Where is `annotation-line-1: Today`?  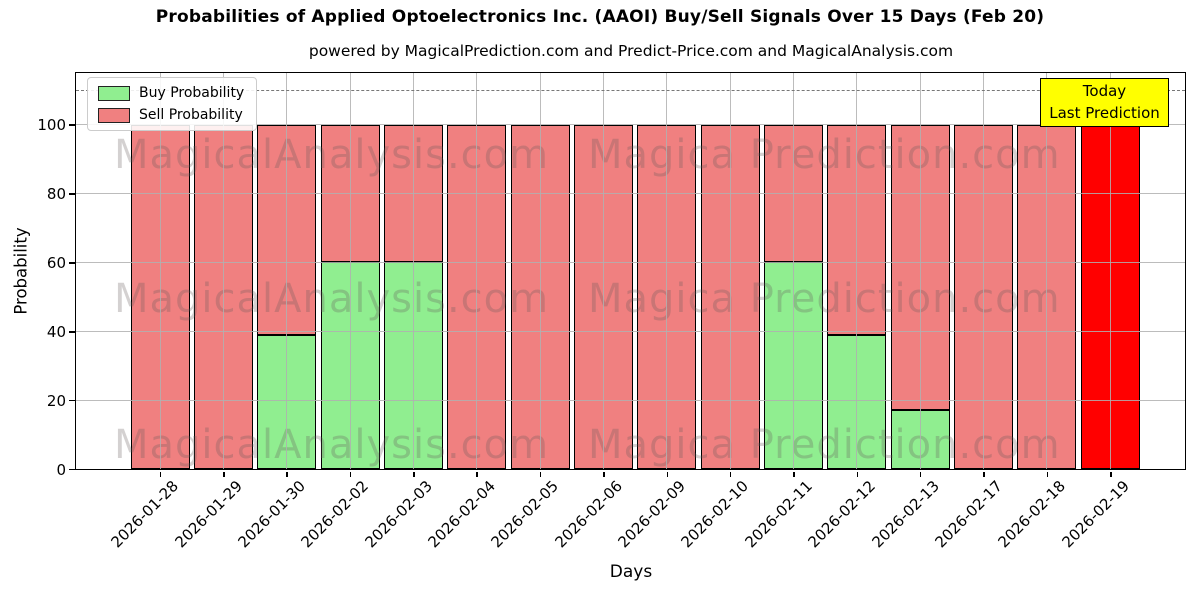
annotation-line-1: Today is located at coordinates (1104, 91).